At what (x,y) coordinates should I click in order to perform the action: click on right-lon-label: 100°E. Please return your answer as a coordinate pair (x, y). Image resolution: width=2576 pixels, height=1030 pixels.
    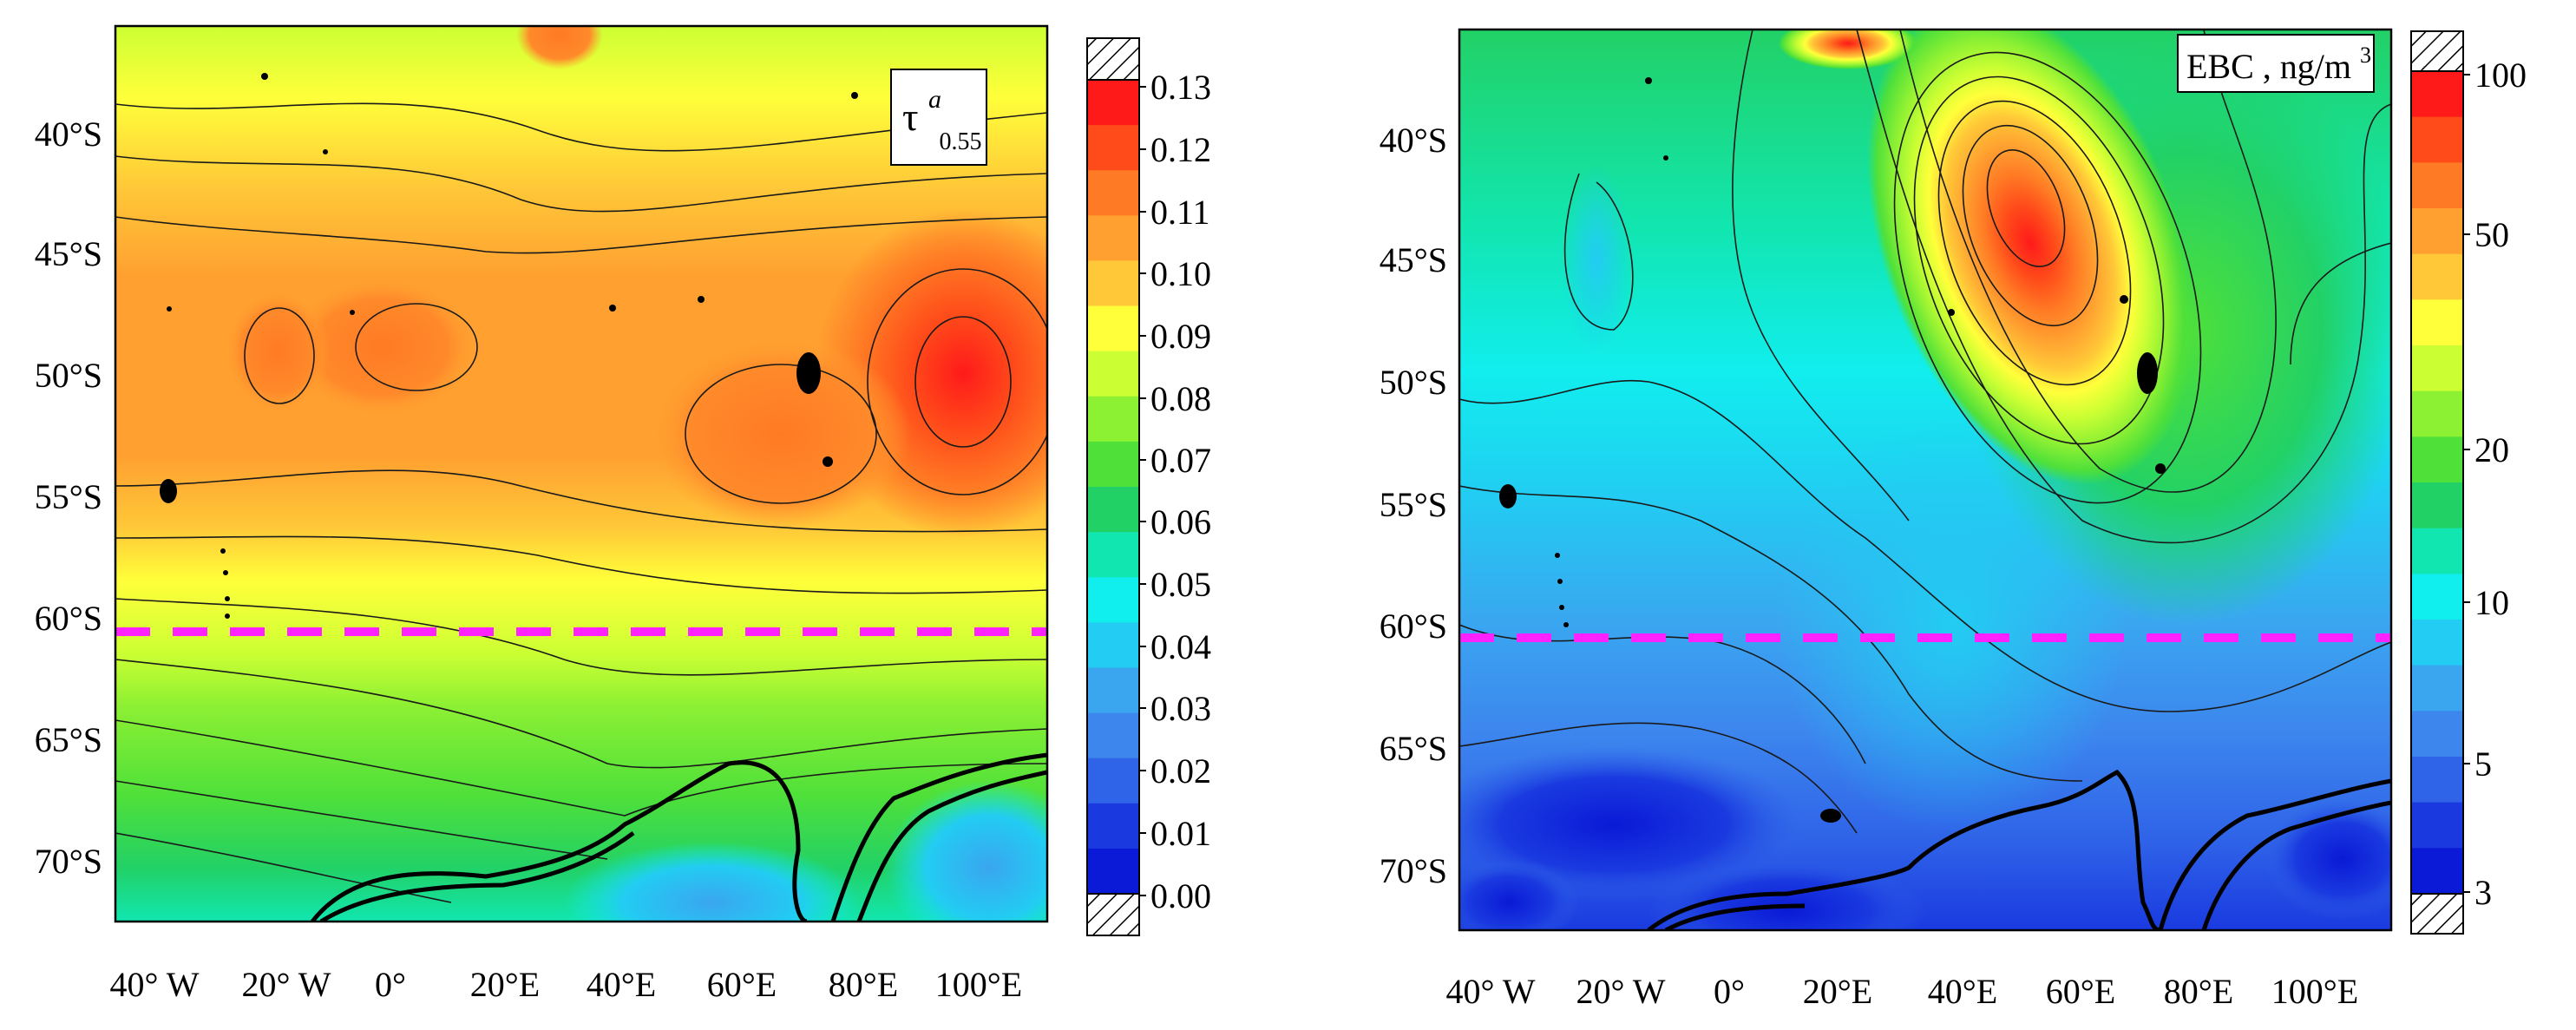
    Looking at the image, I should click on (2314, 991).